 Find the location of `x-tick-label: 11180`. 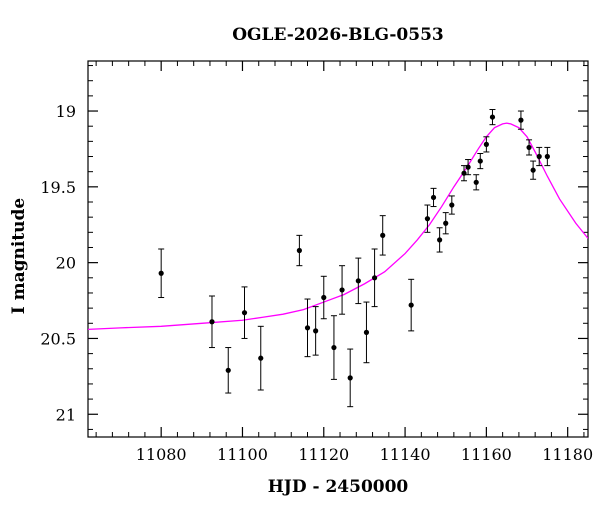

x-tick-label: 11180 is located at coordinates (567, 454).